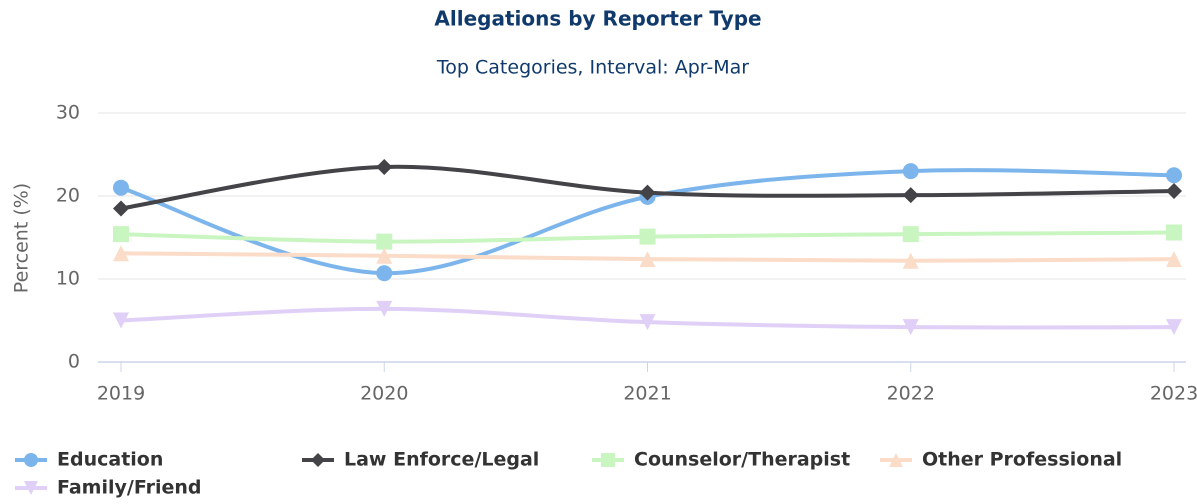  I want to click on y-tick-label: 0, so click(74, 362).